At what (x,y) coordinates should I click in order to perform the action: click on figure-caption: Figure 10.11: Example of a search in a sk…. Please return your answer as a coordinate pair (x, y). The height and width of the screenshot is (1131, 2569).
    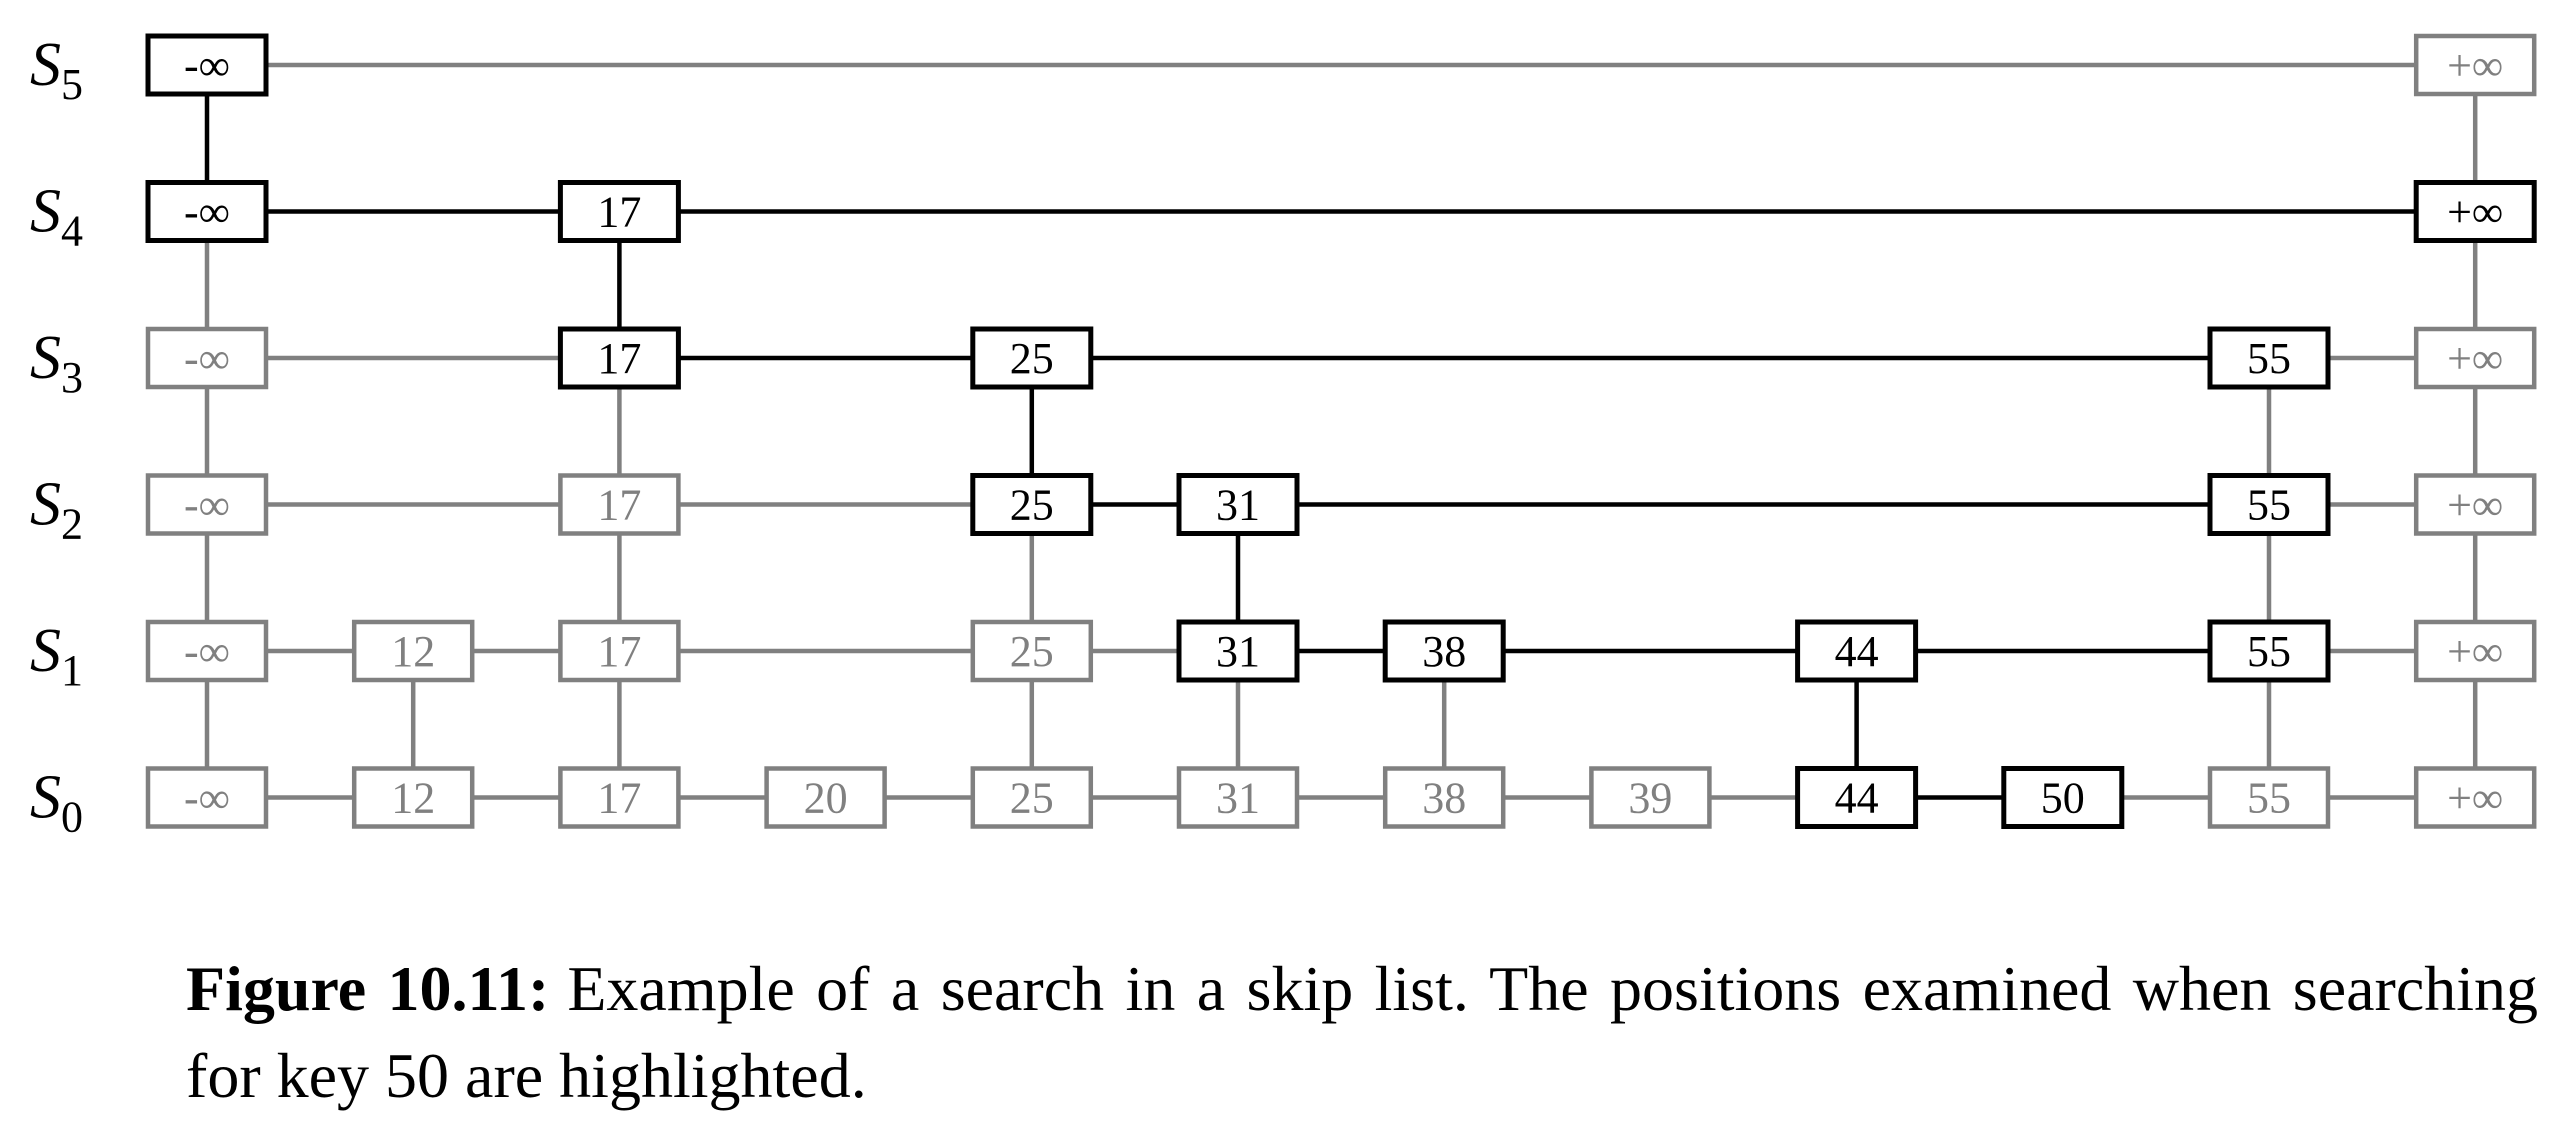
    Looking at the image, I should click on (1362, 1032).